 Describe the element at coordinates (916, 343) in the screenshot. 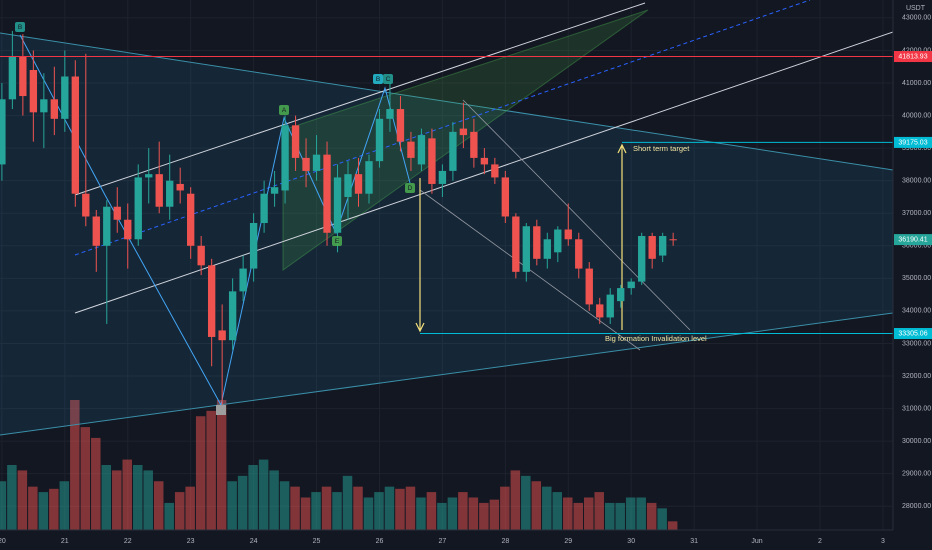

I see `y-tick-label: 33000.00` at that location.